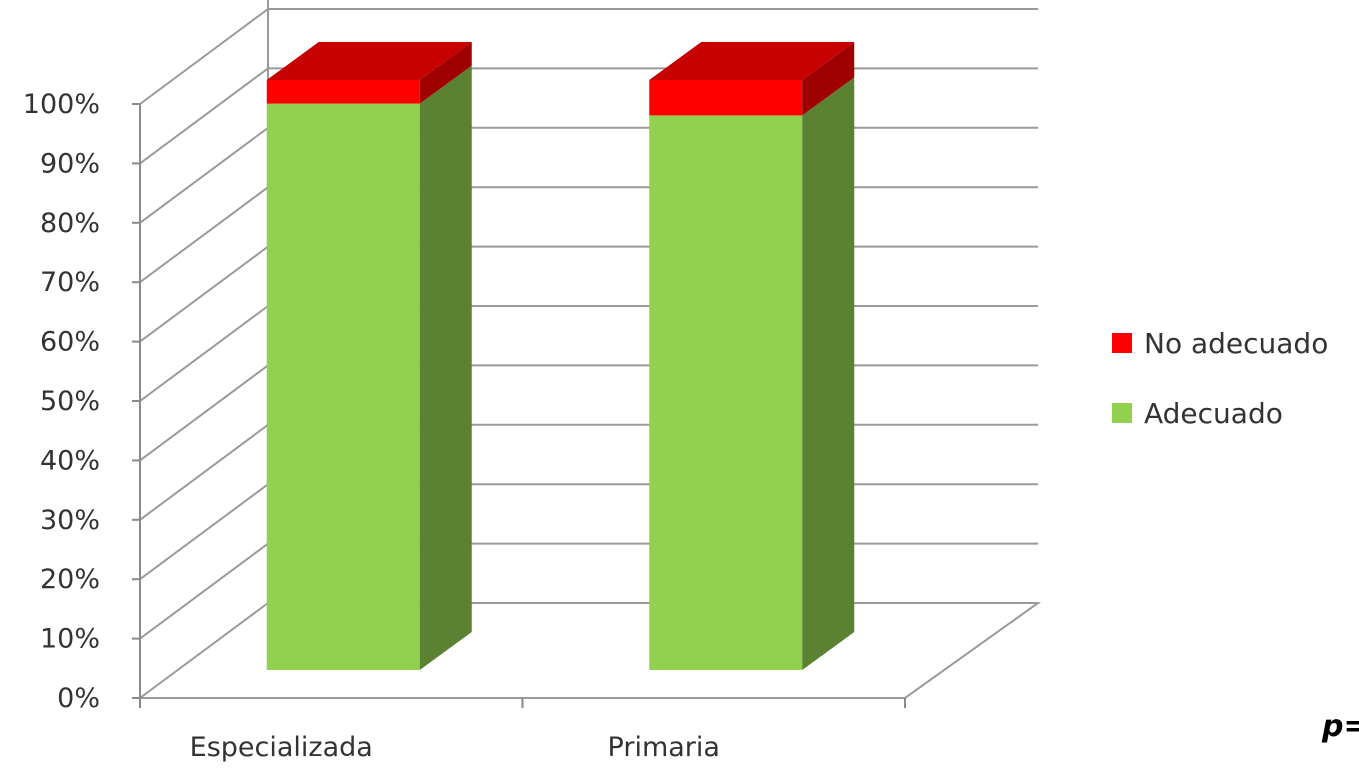 The height and width of the screenshot is (770, 1359). I want to click on y-tick-label: 20%, so click(70, 579).